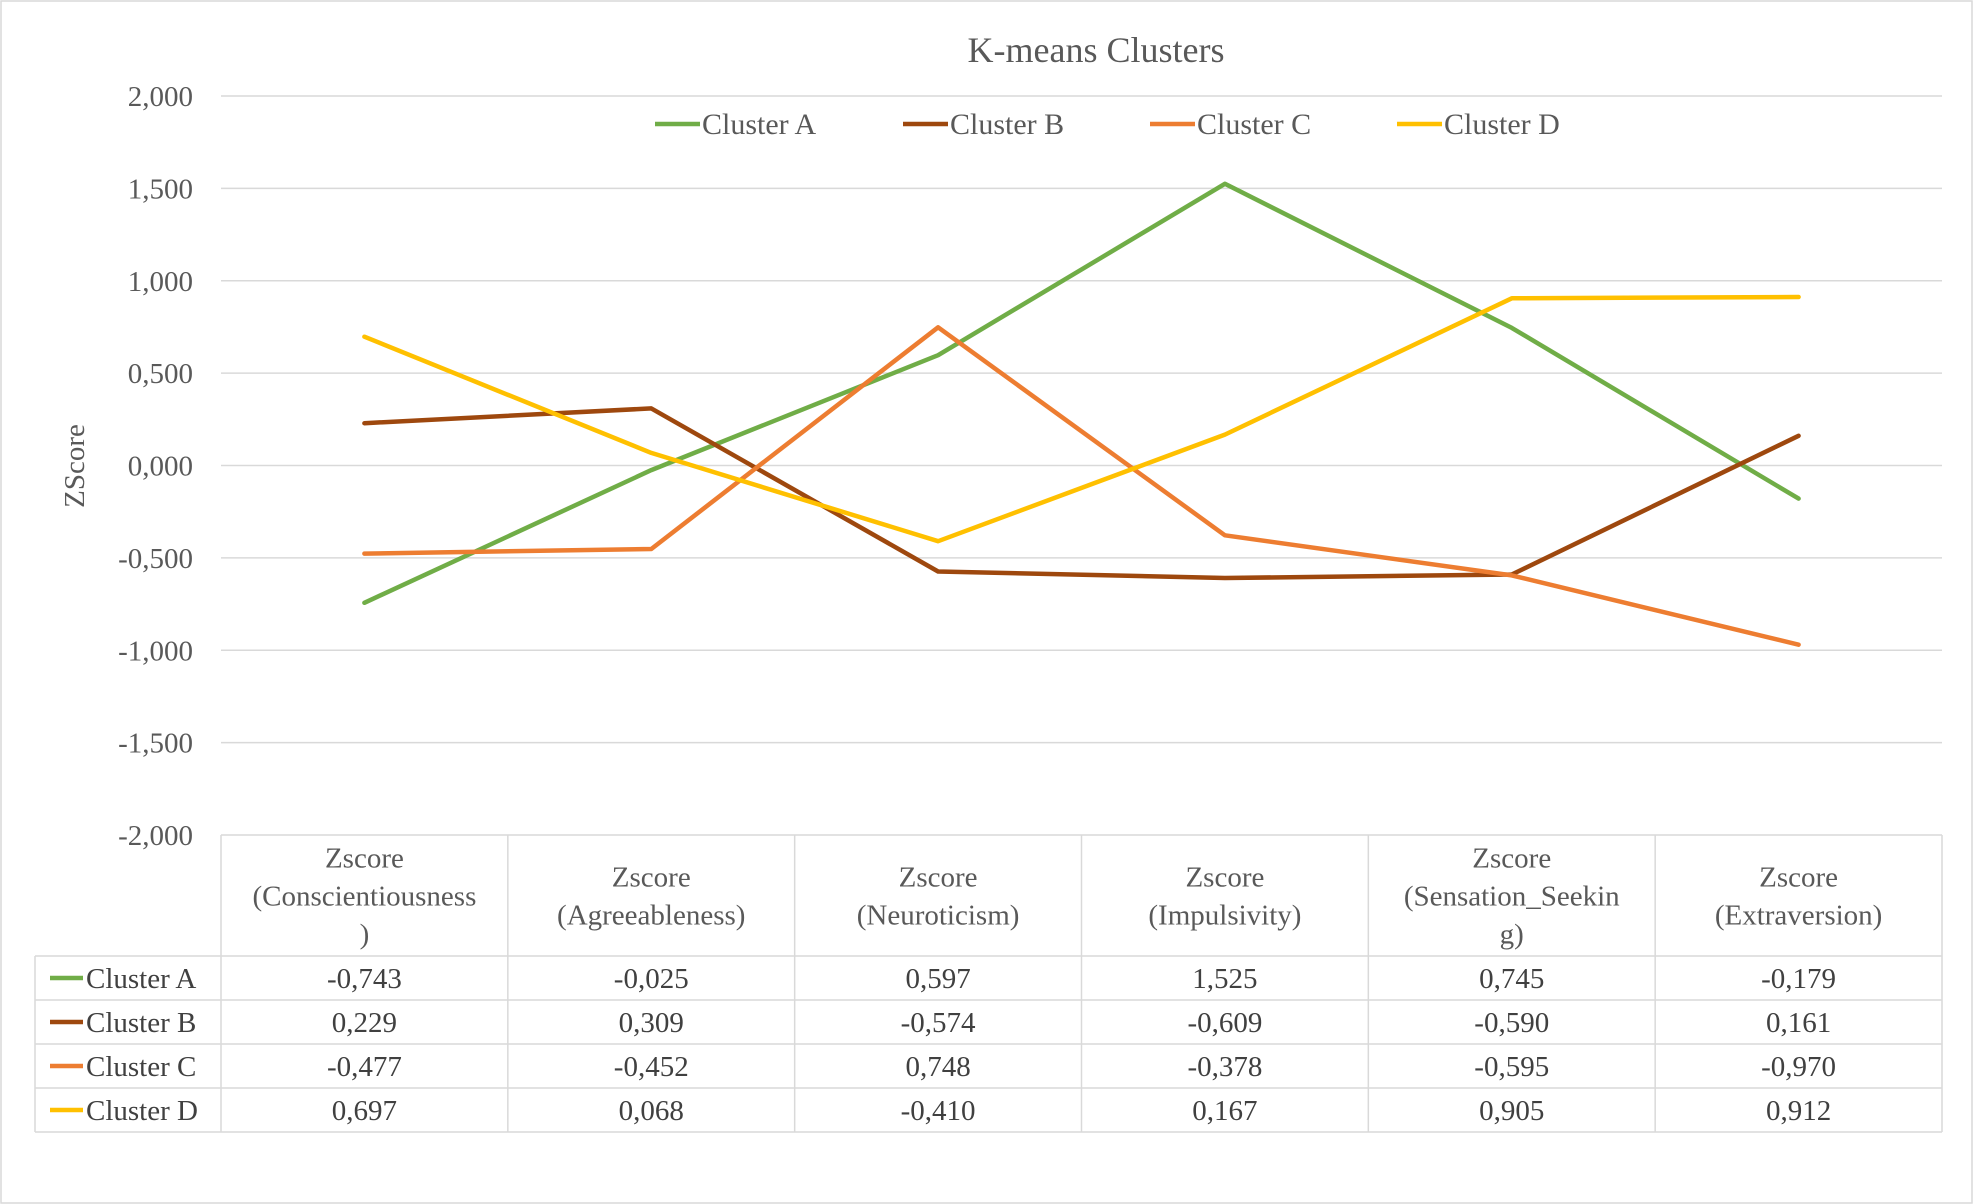 The width and height of the screenshot is (1973, 1204). What do you see at coordinates (1224, 1067) in the screenshot?
I see `table-cell-value: -0,378` at bounding box center [1224, 1067].